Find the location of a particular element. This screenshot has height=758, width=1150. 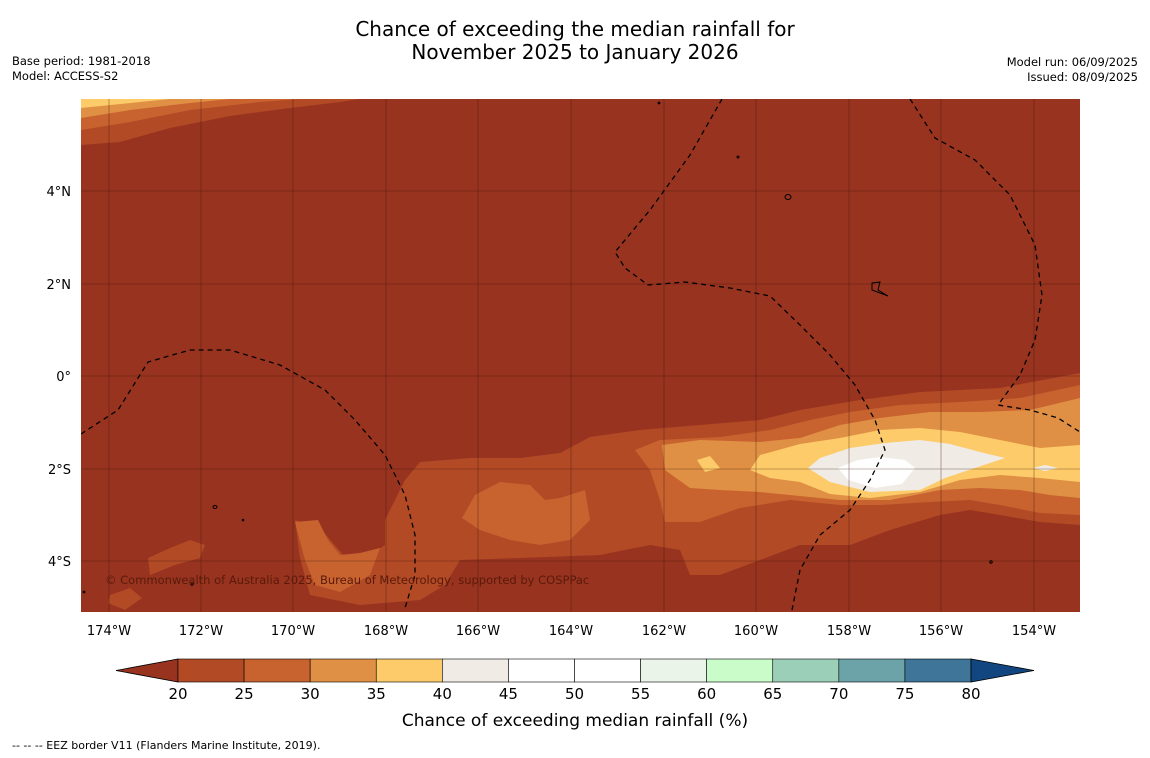

meta-right: Model run: 06/09/2025 Issued: 08/09/2025 is located at coordinates (1072, 70).